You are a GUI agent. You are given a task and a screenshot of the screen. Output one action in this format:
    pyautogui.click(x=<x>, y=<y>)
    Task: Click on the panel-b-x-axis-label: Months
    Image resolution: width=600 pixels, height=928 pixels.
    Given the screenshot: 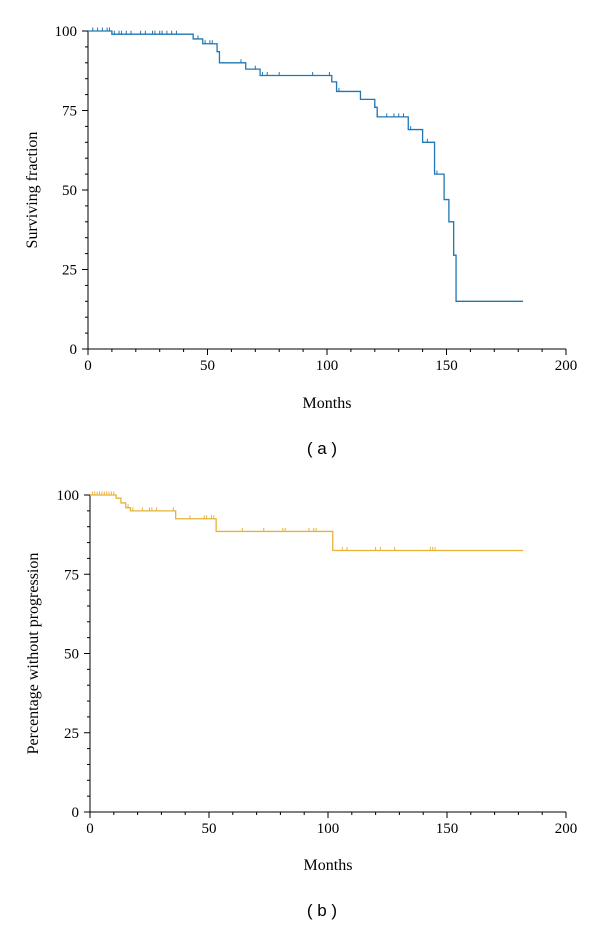 What is the action you would take?
    pyautogui.click(x=328, y=865)
    